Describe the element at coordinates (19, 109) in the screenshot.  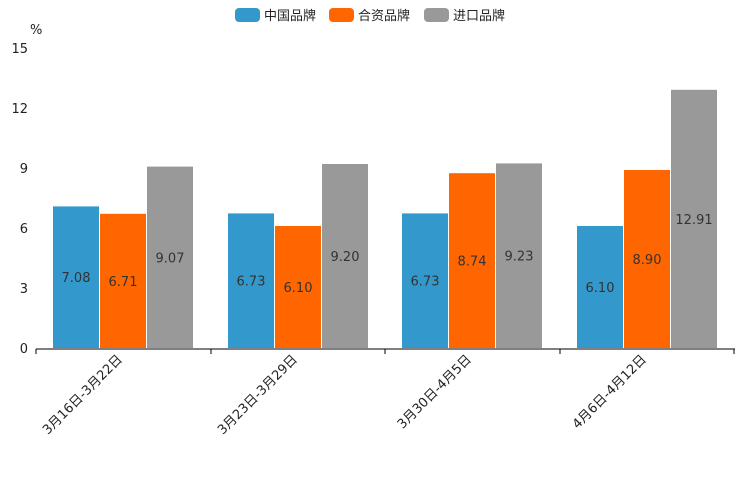
I see `y-tick-label: 12` at that location.